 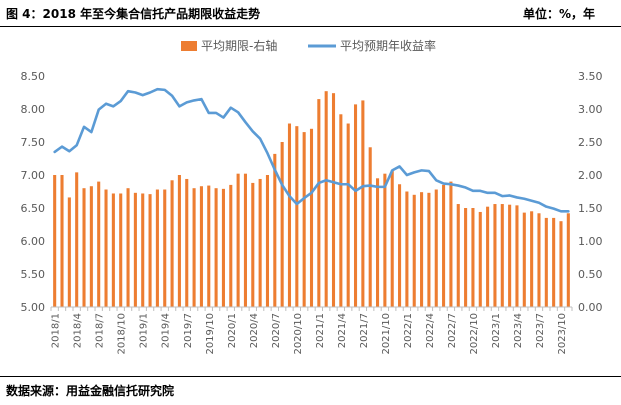 I want to click on bar-2019/5, so click(x=172, y=243).